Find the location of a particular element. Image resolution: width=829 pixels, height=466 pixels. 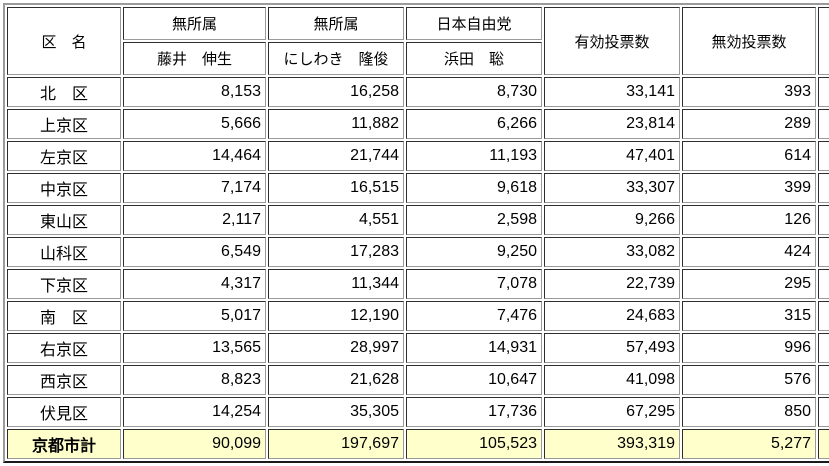

vote-count-cell: 67,295 is located at coordinates (612, 412).